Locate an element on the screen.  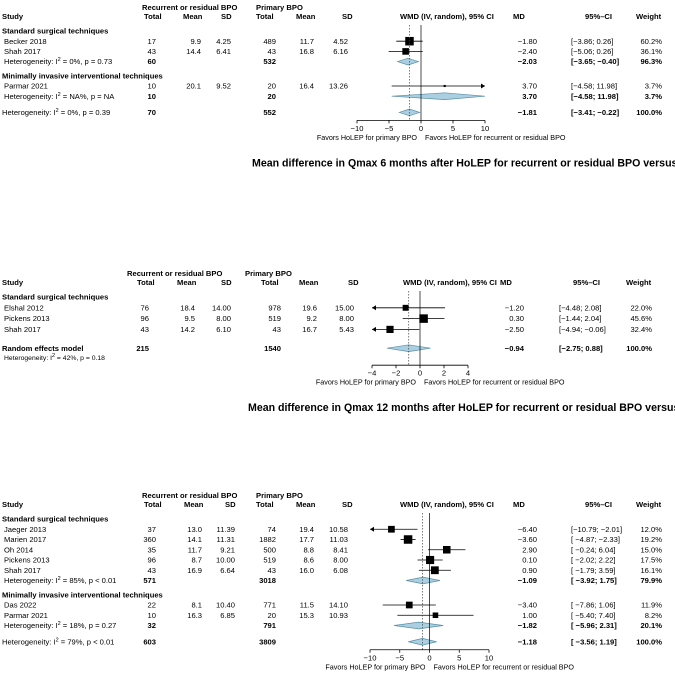
md-cell: 0.30 is located at coordinates (516, 318).